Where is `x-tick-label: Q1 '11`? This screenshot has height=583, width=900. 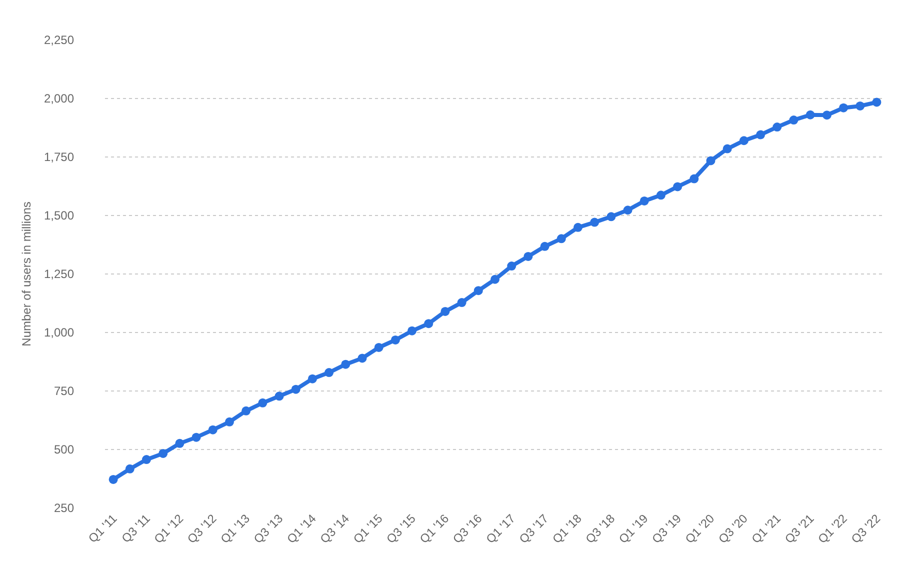
x-tick-label: Q1 '11 is located at coordinates (103, 528).